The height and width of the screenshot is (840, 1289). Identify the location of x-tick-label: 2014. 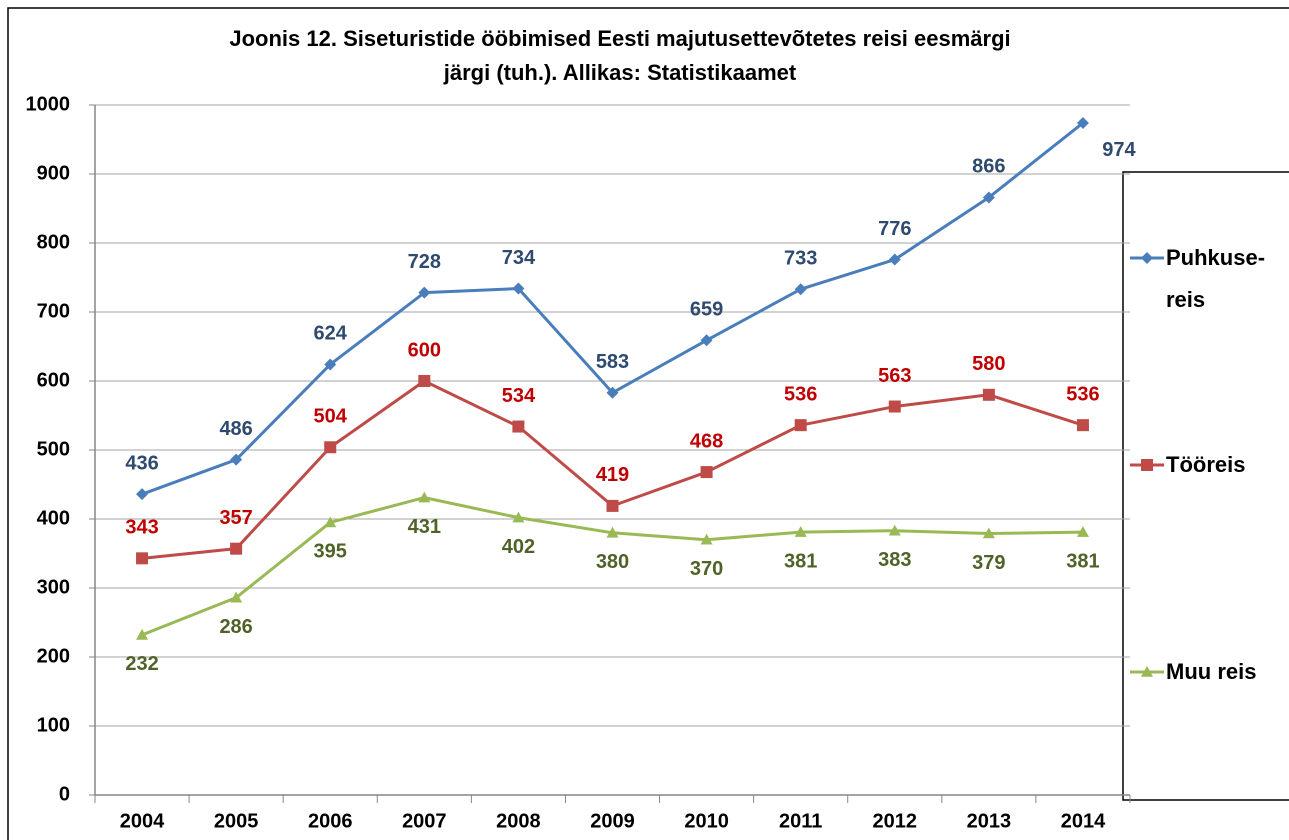
(1083, 821).